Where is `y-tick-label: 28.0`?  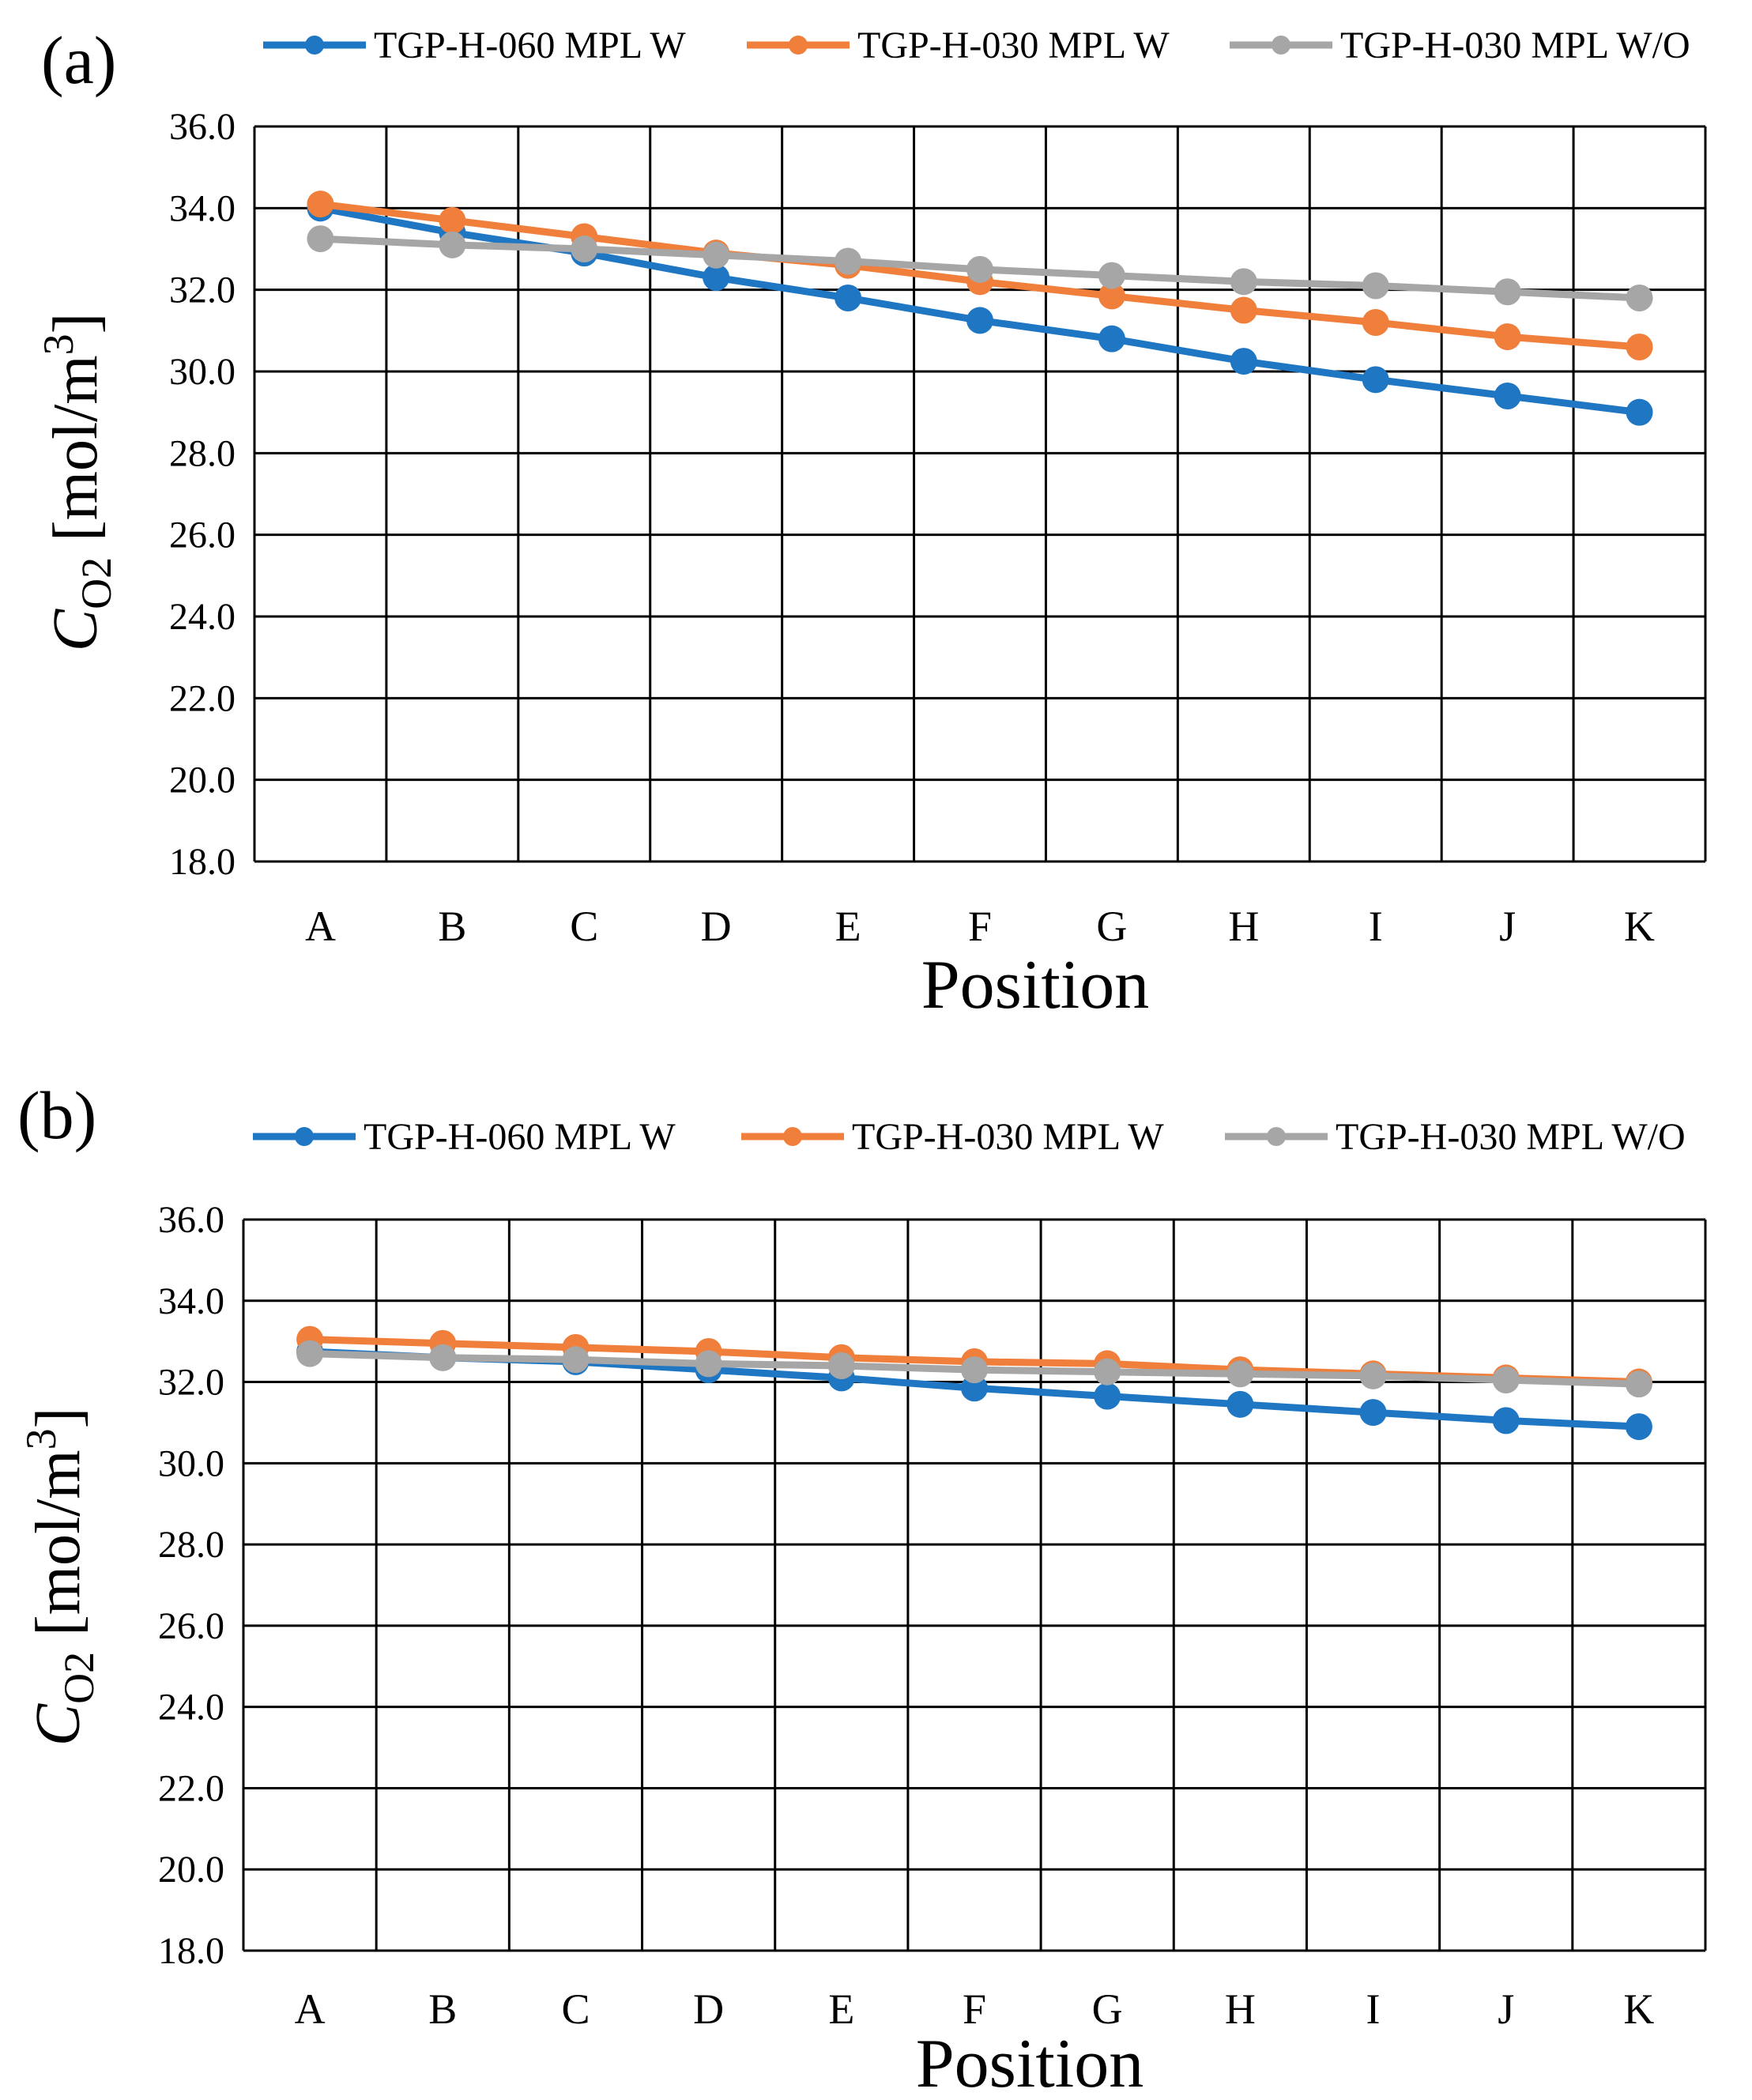 y-tick-label: 28.0 is located at coordinates (202, 453).